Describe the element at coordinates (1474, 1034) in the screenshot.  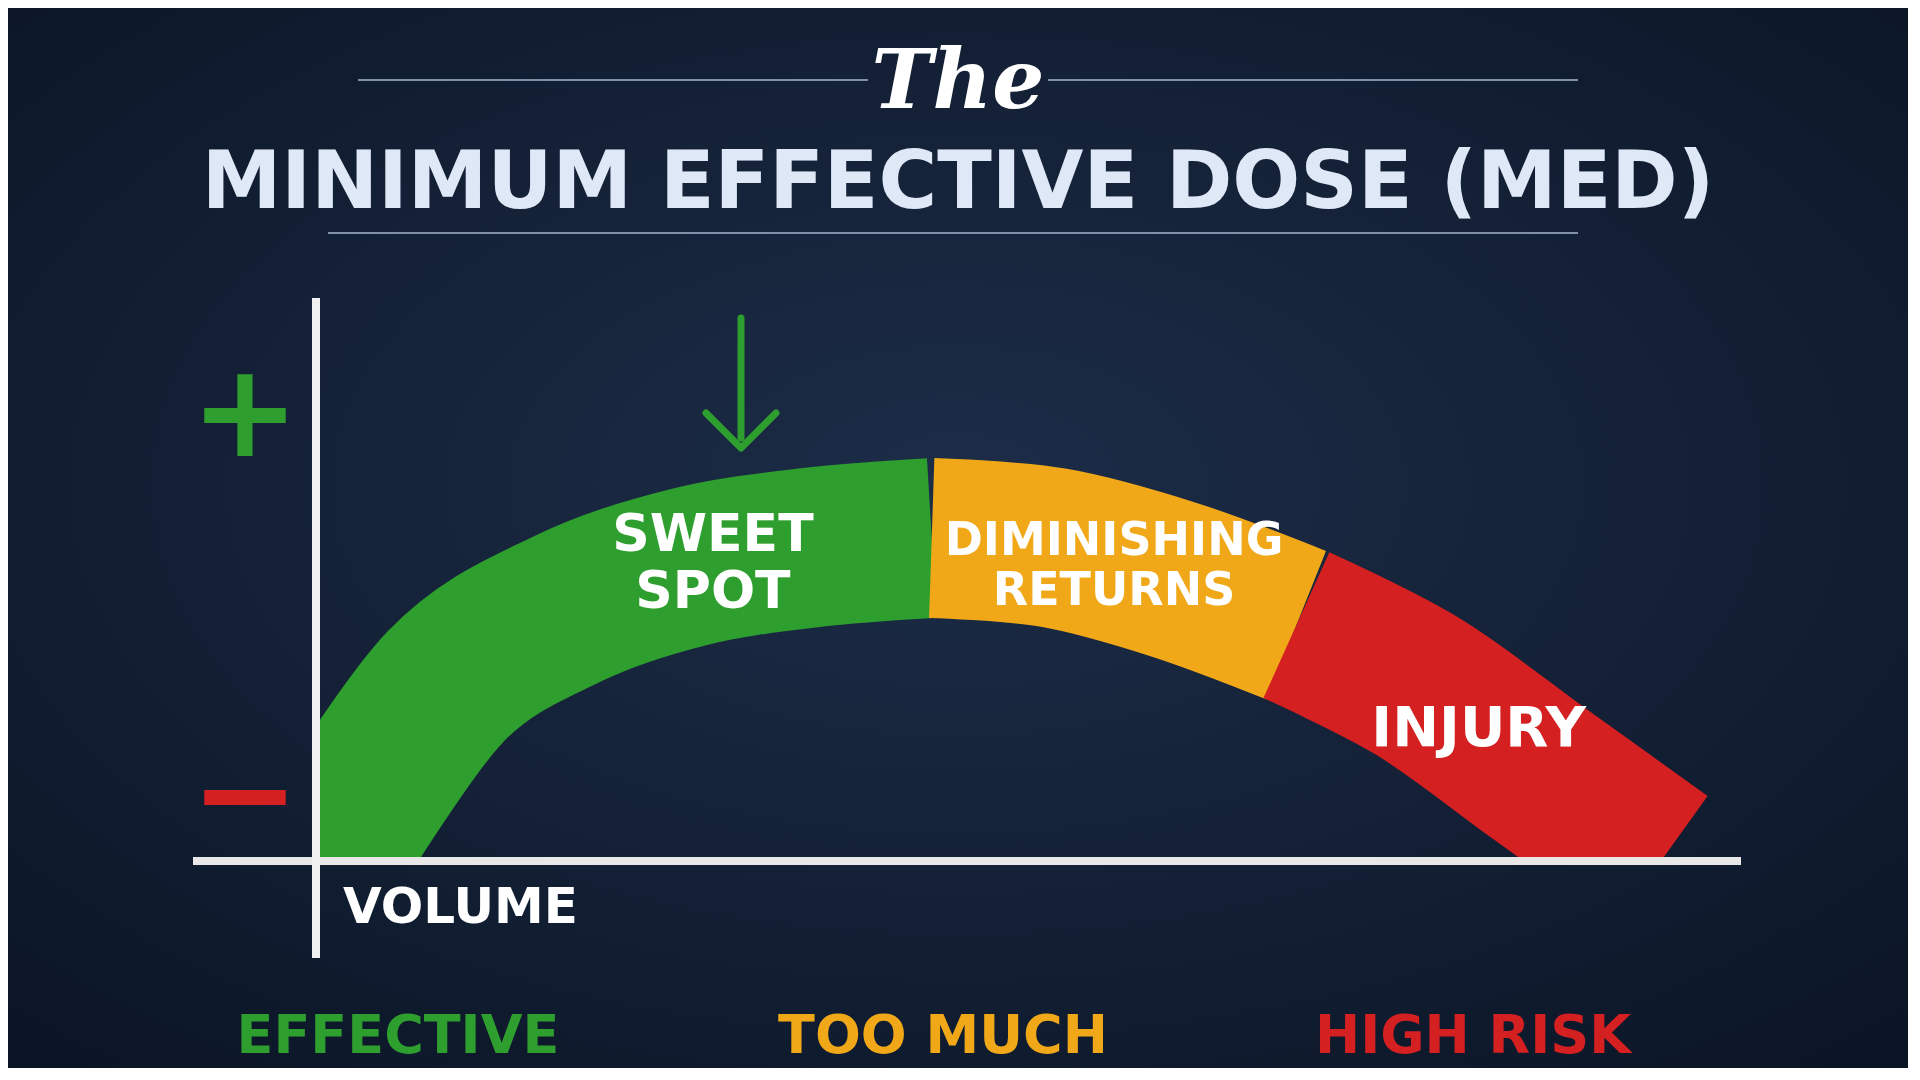
I see `text: HIGH RISK` at that location.